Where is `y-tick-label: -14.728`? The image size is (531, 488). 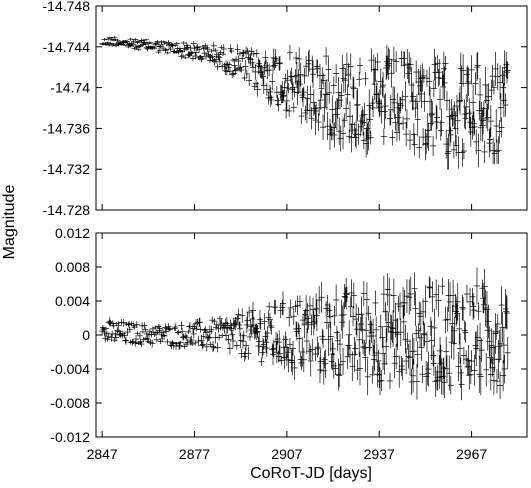 y-tick-label: -14.728 is located at coordinates (67, 210).